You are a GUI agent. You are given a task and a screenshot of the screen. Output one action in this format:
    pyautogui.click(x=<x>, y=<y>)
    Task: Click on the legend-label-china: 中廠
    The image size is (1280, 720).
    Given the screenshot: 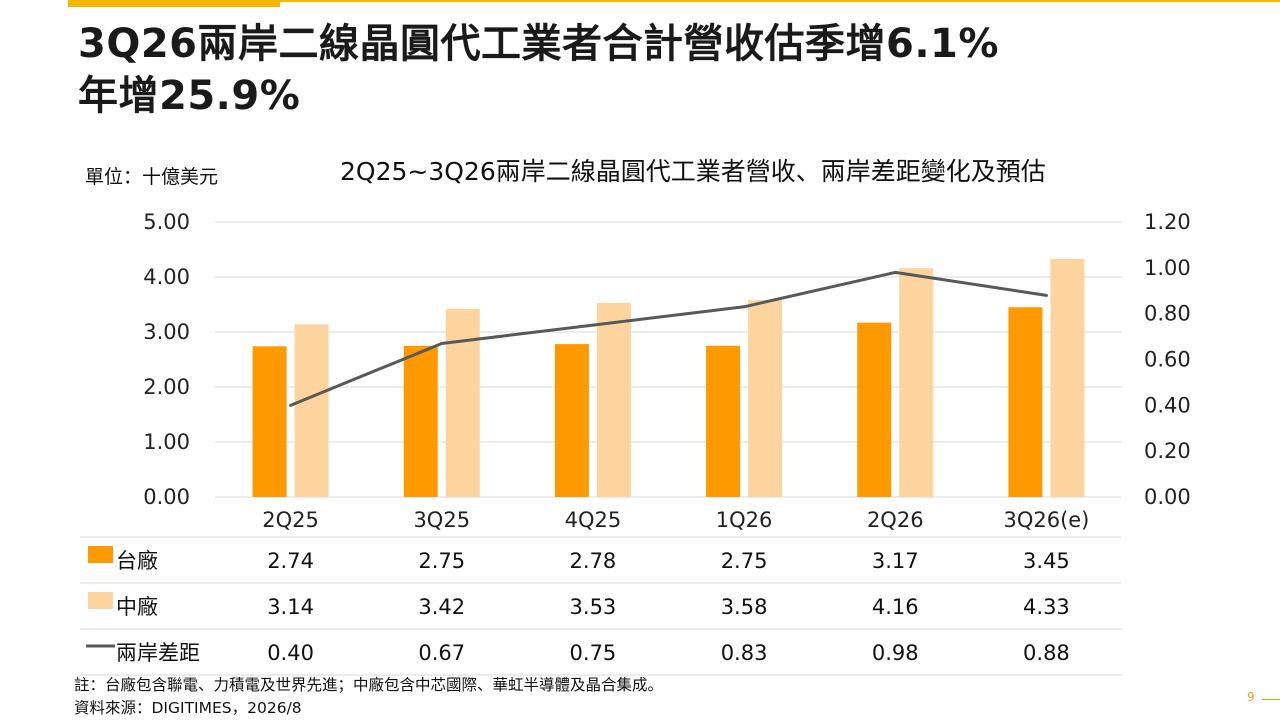 What is the action you would take?
    pyautogui.click(x=137, y=607)
    